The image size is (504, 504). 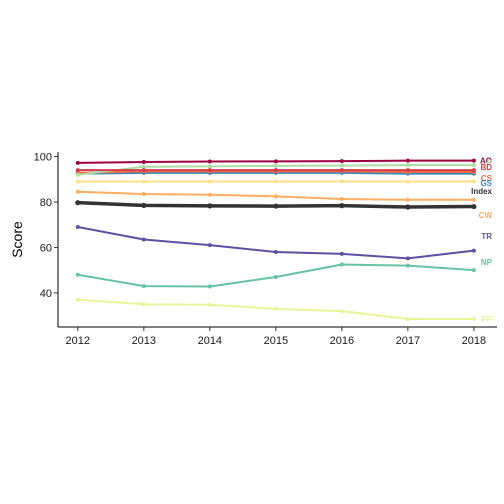 What do you see at coordinates (408, 341) in the screenshot?
I see `x-tick-label: 2017` at bounding box center [408, 341].